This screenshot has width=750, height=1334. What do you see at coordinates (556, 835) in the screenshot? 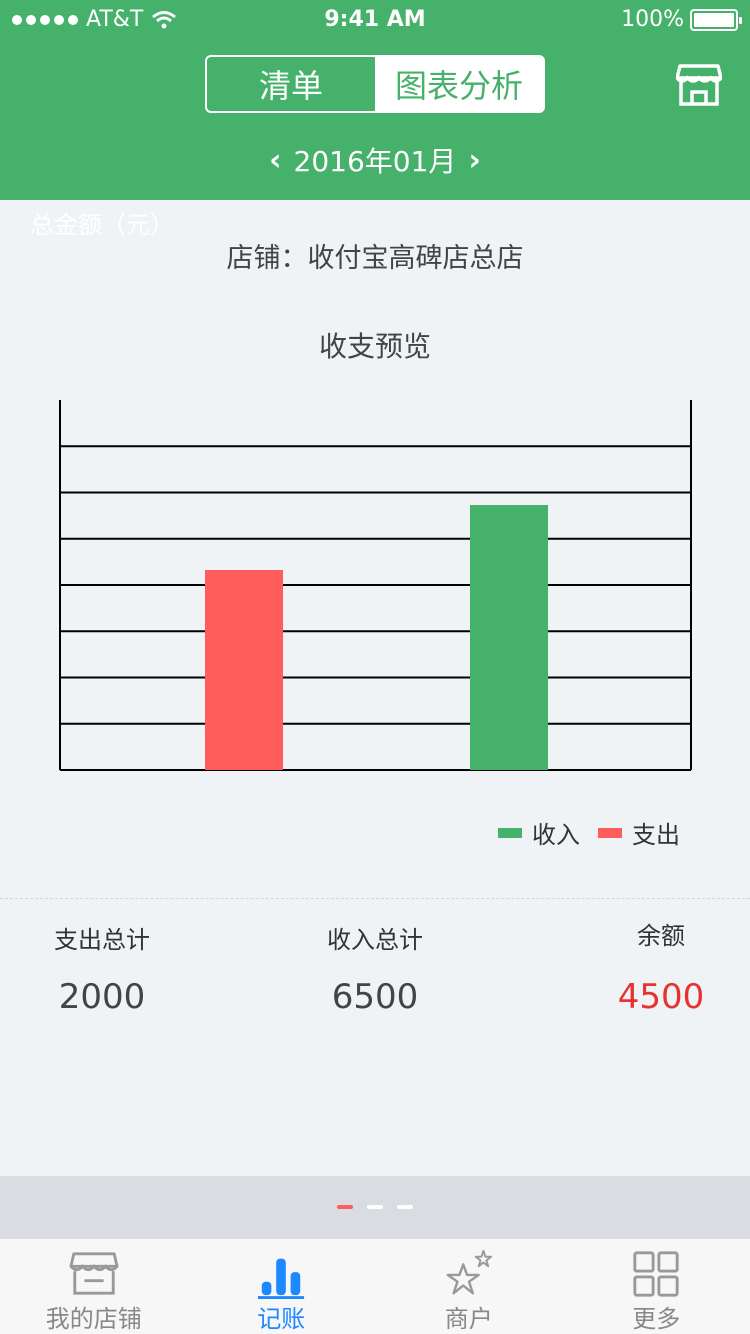
I see `legend-label-income: 收入` at bounding box center [556, 835].